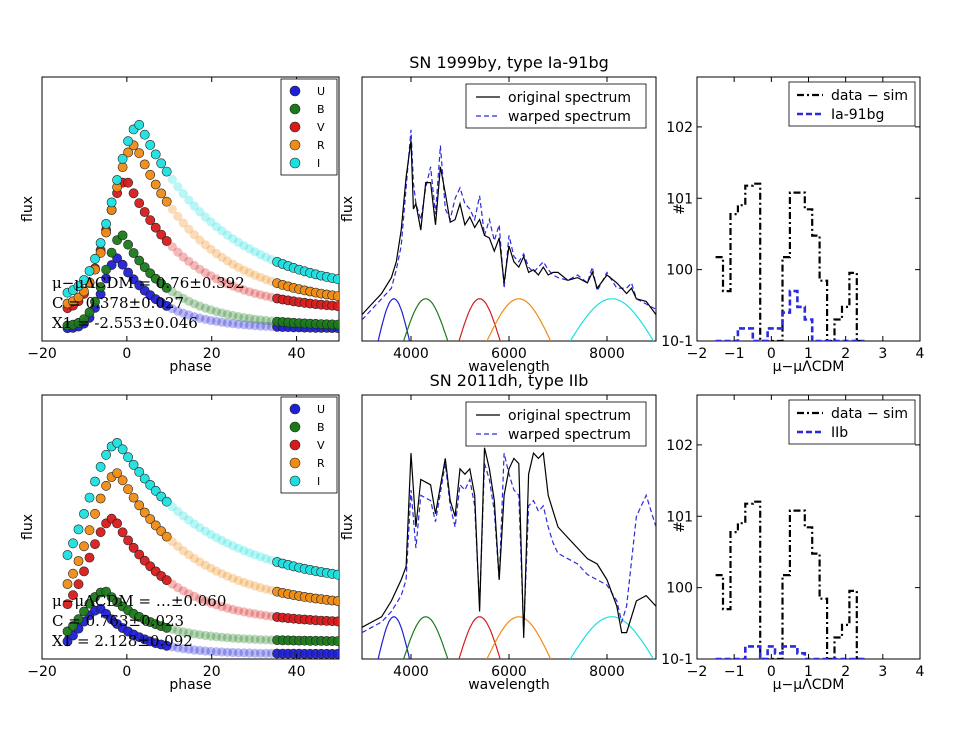 Image resolution: width=969 pixels, height=749 pixels. Describe the element at coordinates (607, 672) in the screenshot. I see `spectrum-bottom-xtick-label: 8000` at that location.